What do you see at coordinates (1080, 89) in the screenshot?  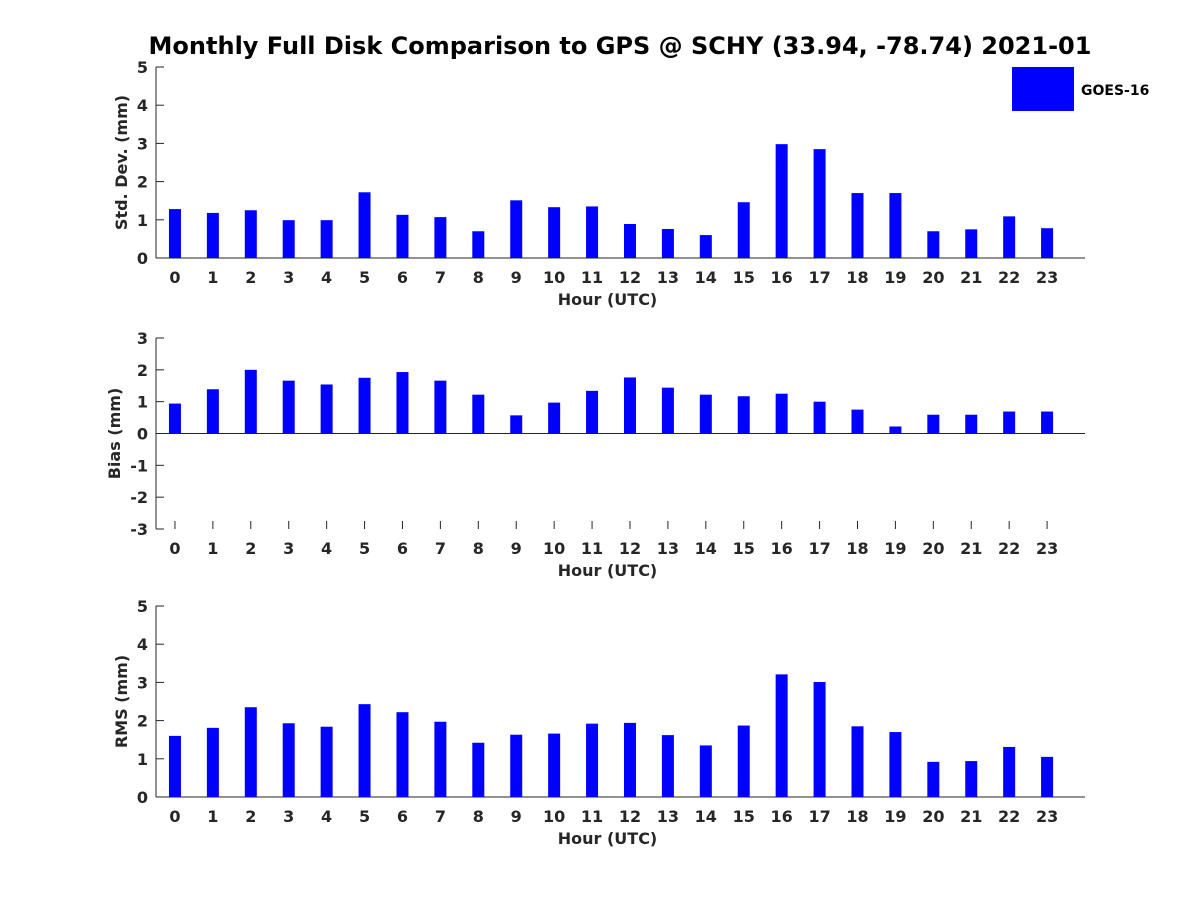 I see `legend: GOES-16` at bounding box center [1080, 89].